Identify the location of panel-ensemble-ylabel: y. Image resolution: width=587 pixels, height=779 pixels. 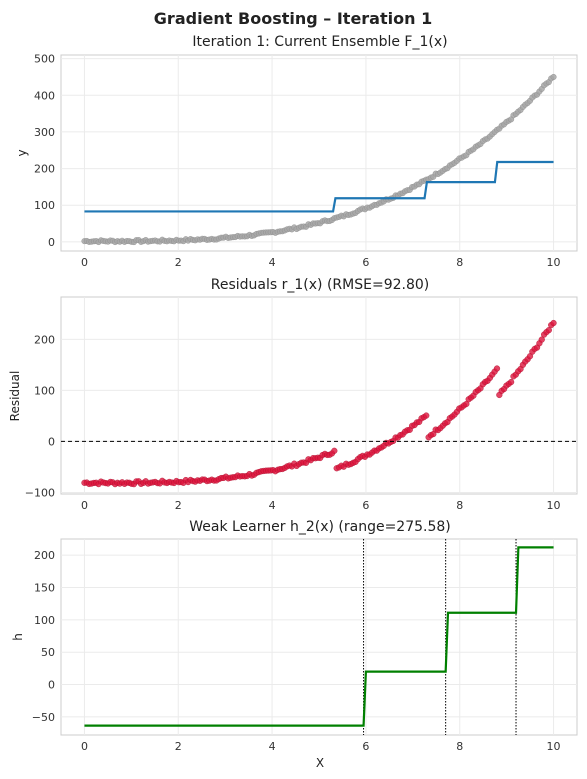
(22, 152).